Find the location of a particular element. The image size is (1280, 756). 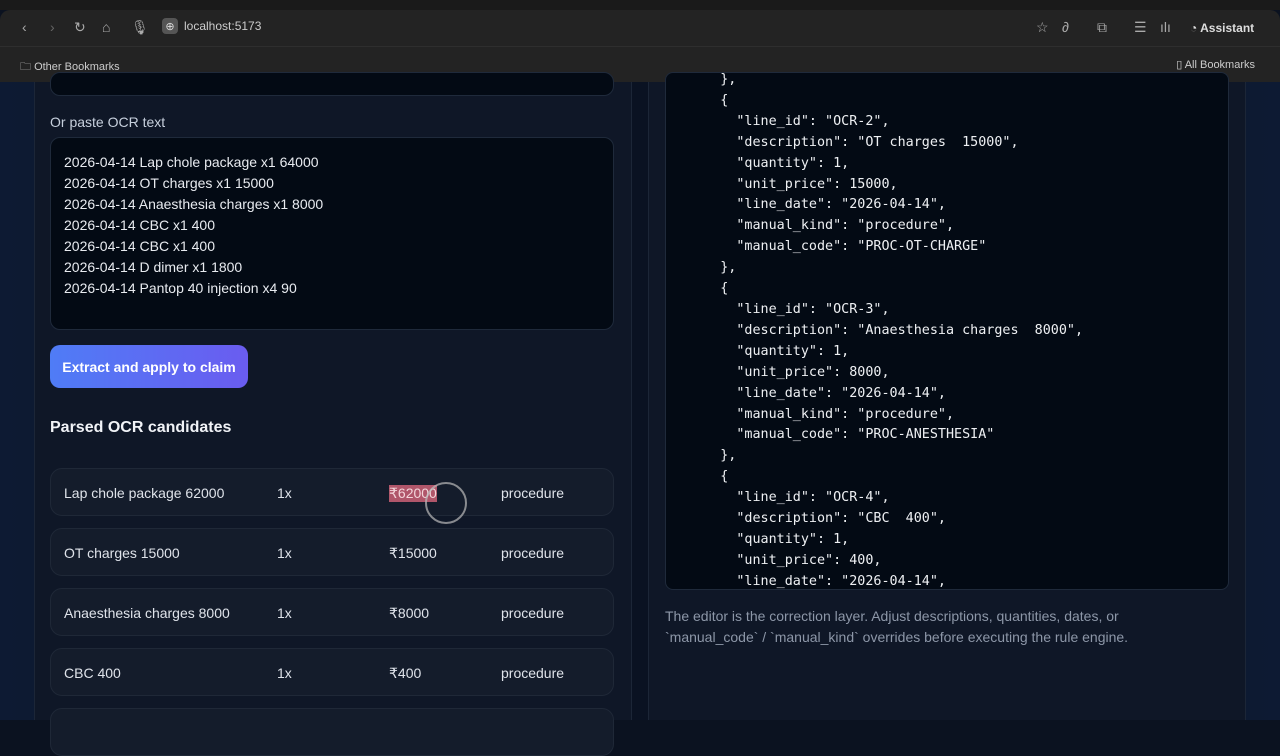

url-text: localhost:5173 is located at coordinates (223, 26).